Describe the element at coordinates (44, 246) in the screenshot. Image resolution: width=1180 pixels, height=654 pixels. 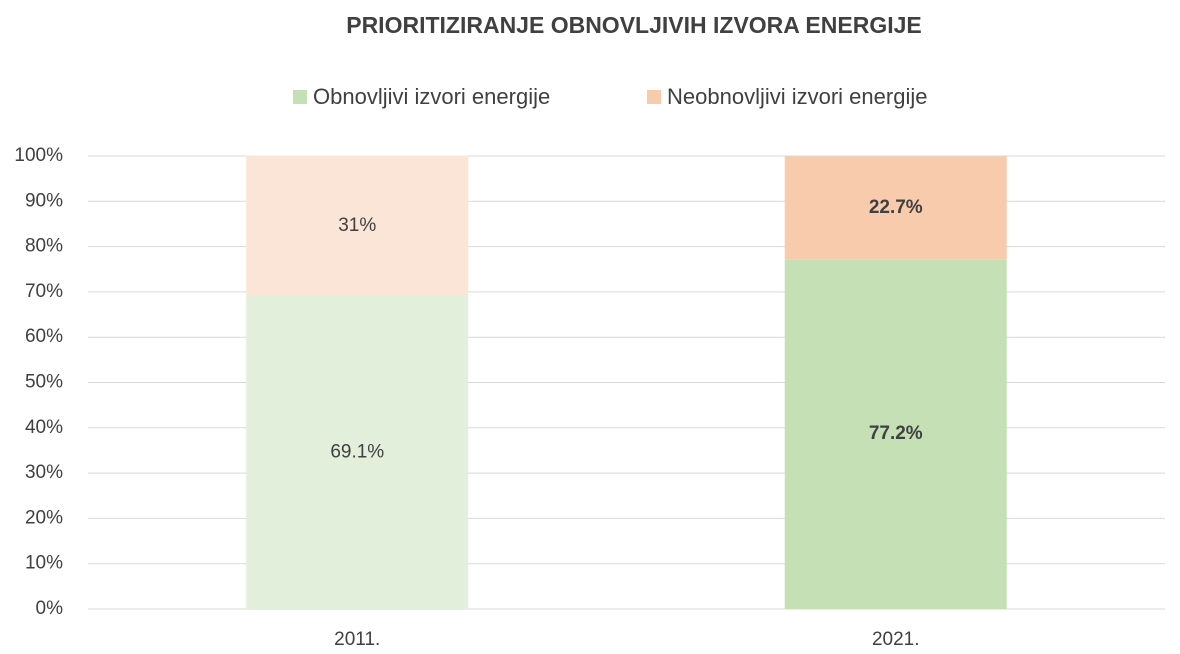
I see `y-tick-label: 80%` at that location.